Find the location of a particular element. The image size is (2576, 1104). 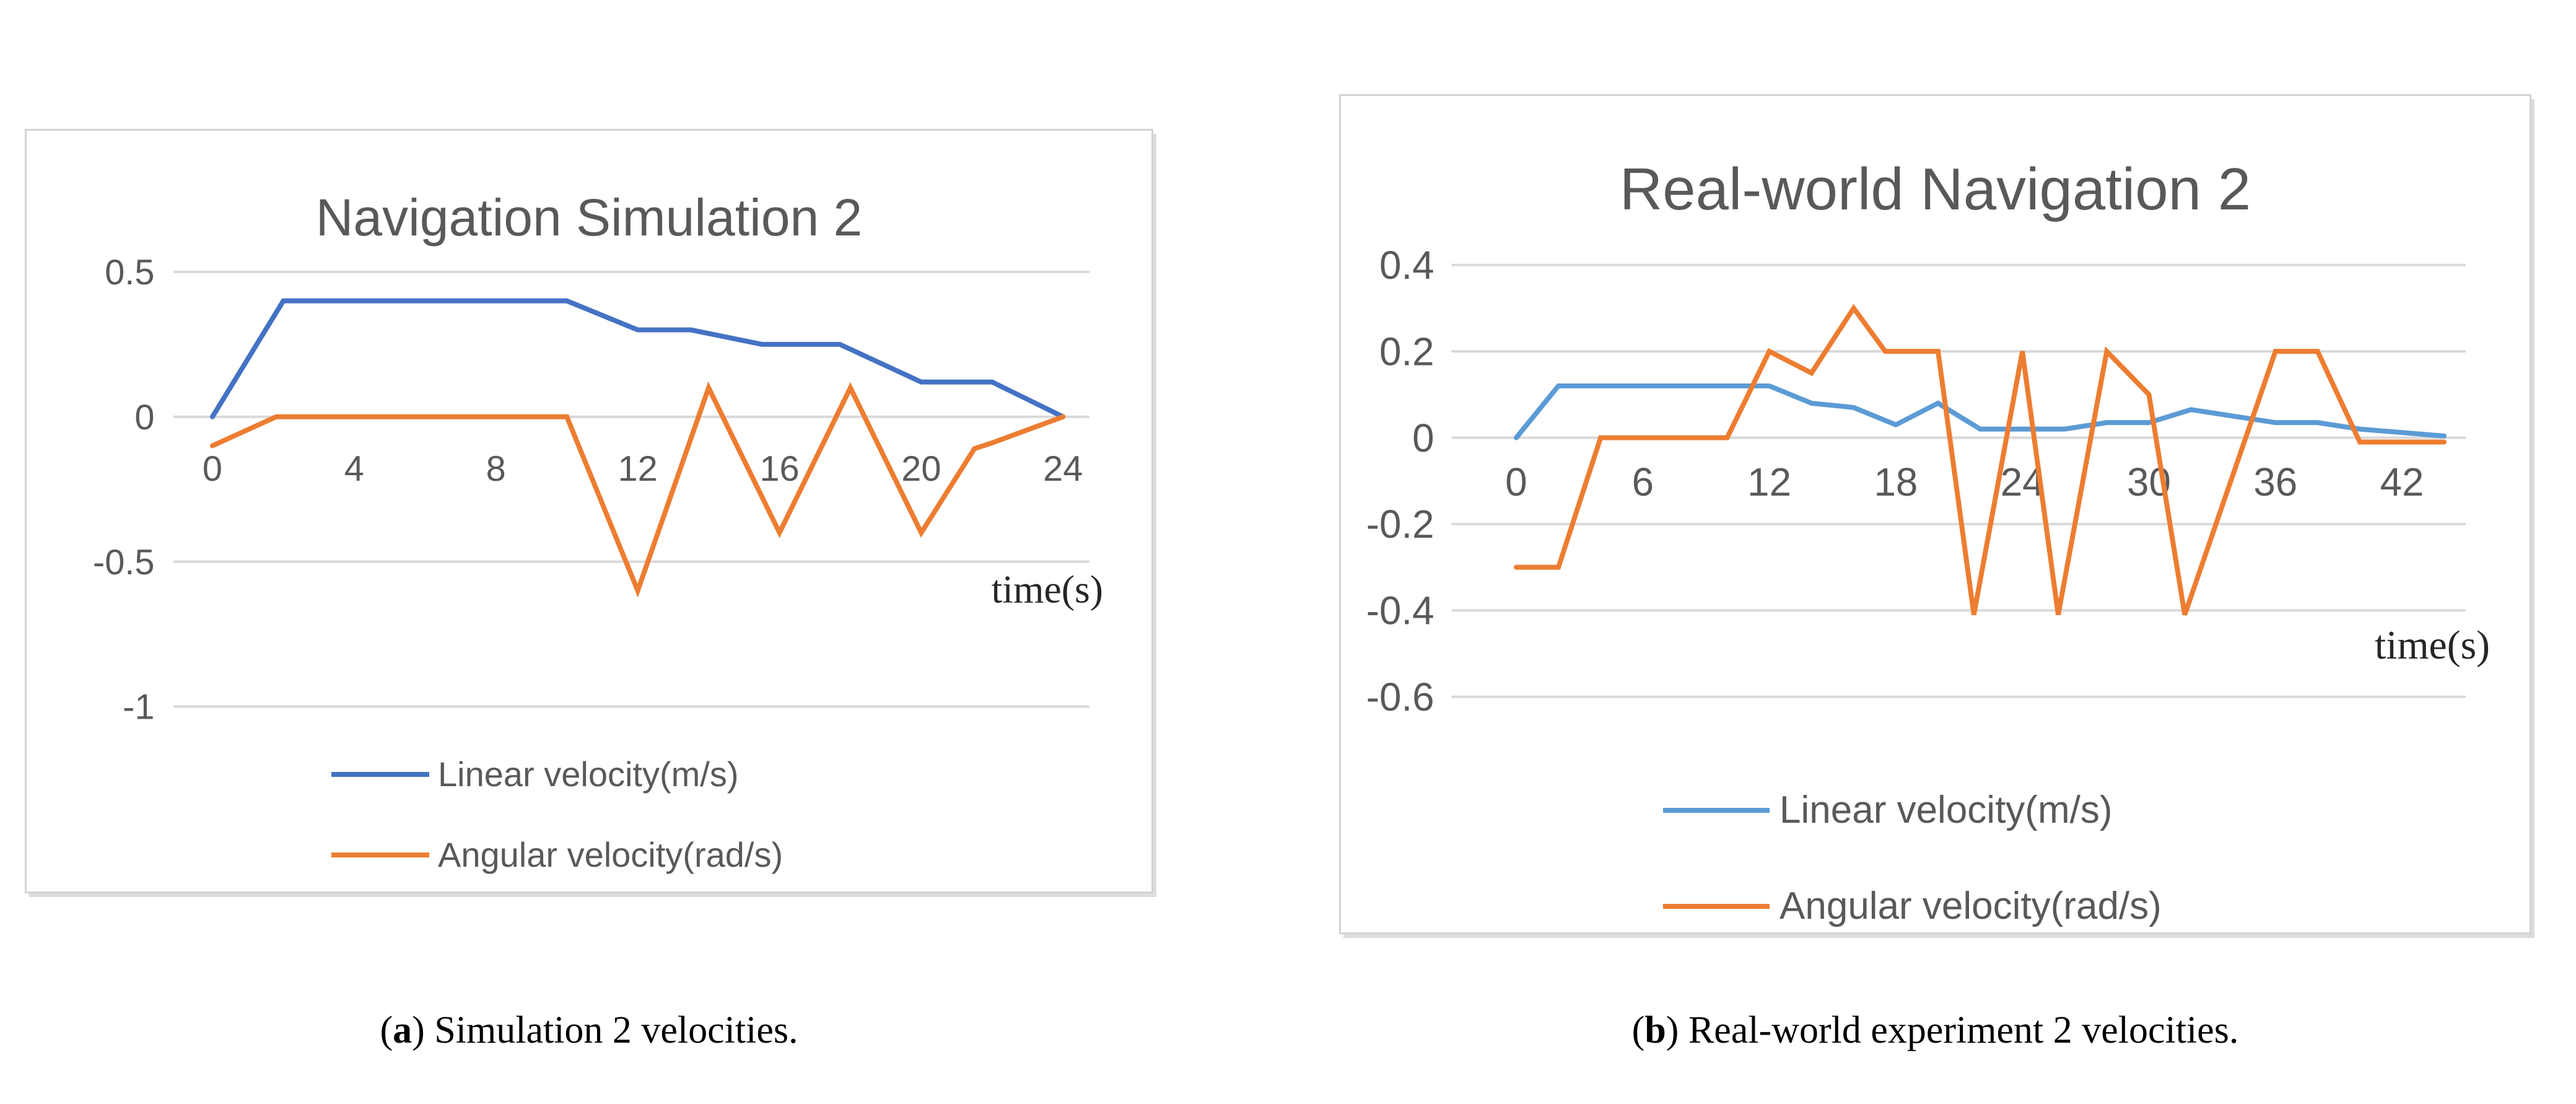

x-tick-label: 18 is located at coordinates (1896, 482).